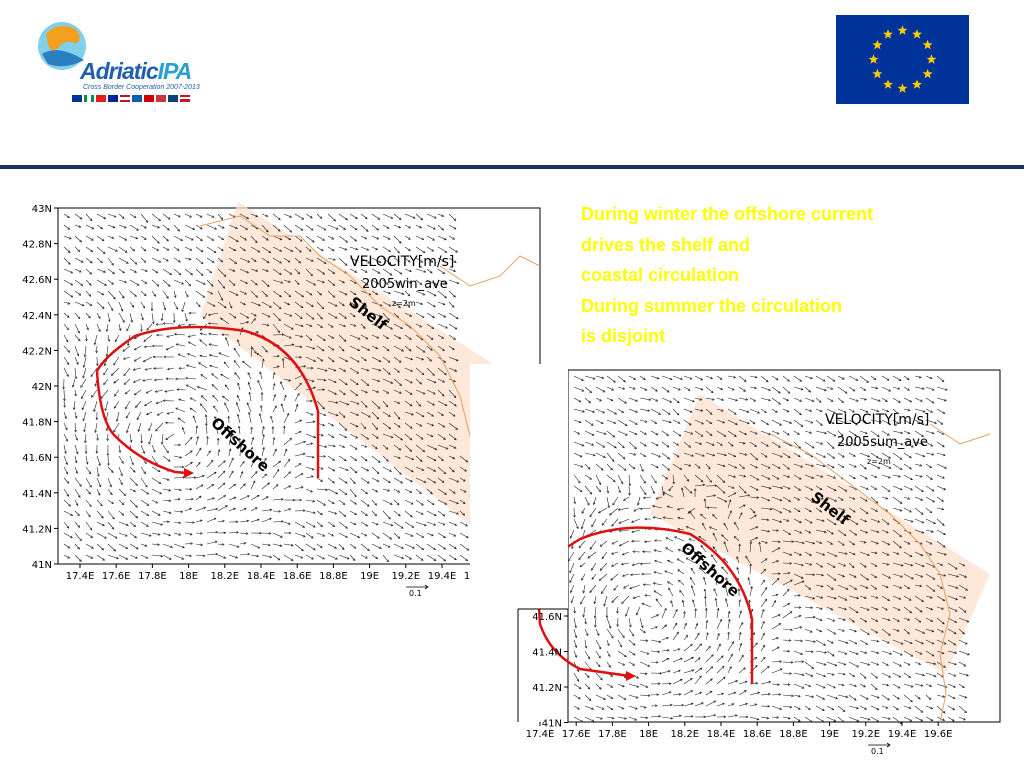 This screenshot has width=1024, height=768. What do you see at coordinates (37, 351) in the screenshot?
I see `y-tick-label: 42.2N` at bounding box center [37, 351].